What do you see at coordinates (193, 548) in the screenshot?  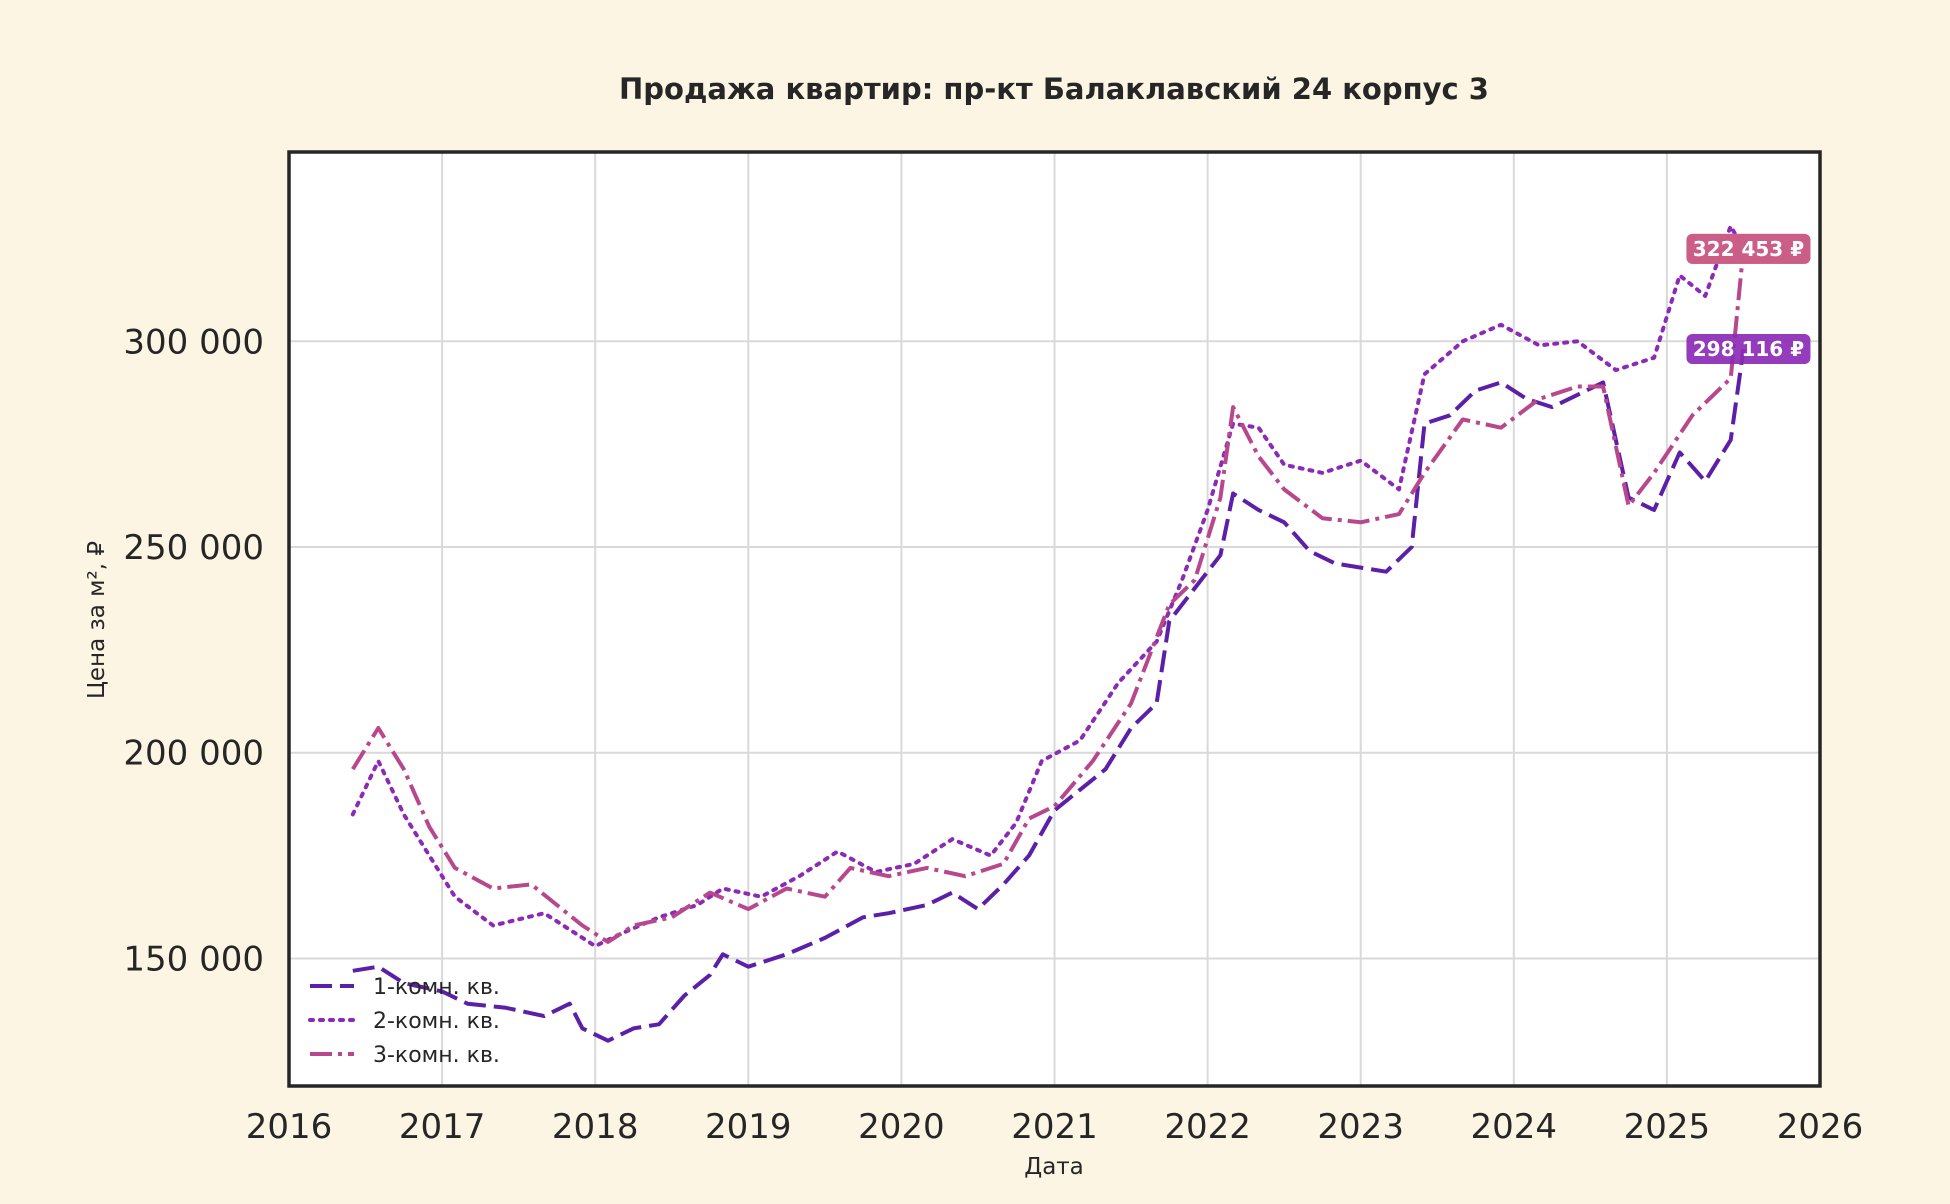 I see `y-tick-label: 250 000` at bounding box center [193, 548].